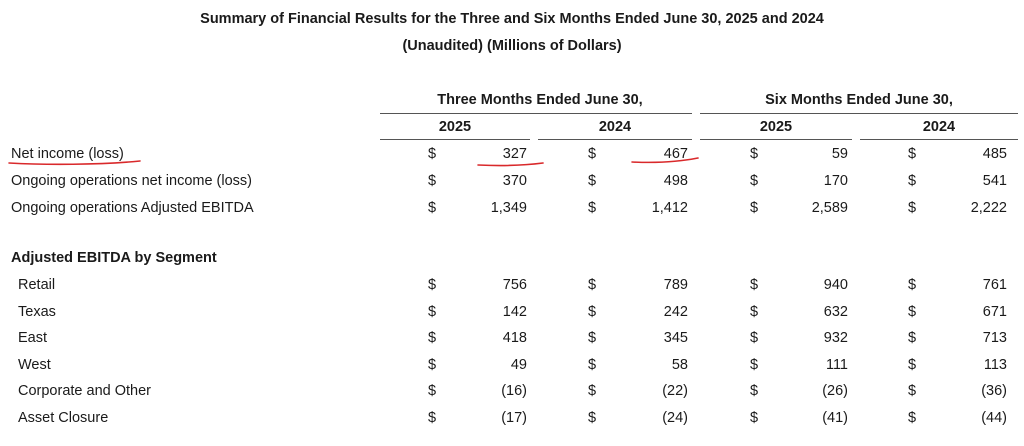 The width and height of the screenshot is (1024, 446). Describe the element at coordinates (835, 417) in the screenshot. I see `cell-value: (41)` at that location.